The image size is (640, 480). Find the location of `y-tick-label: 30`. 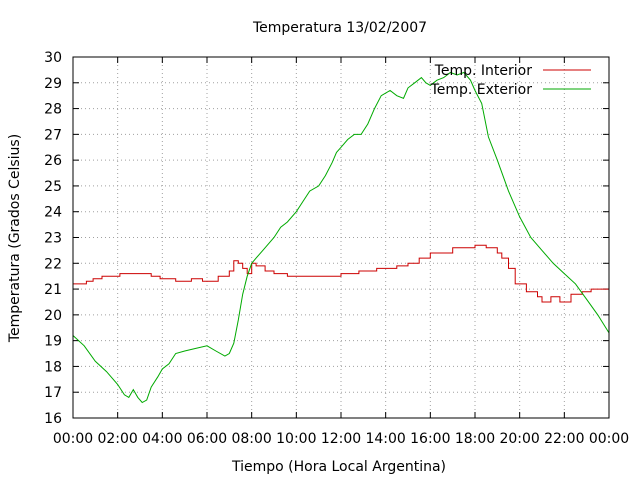

y-tick-label: 30 is located at coordinates (53, 58).